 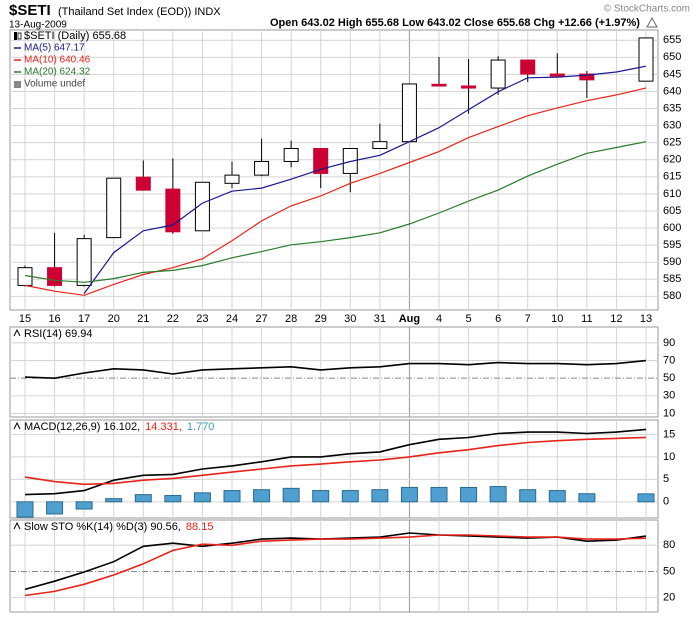 What do you see at coordinates (672, 74) in the screenshot?
I see `y-tick-label: 645` at bounding box center [672, 74].